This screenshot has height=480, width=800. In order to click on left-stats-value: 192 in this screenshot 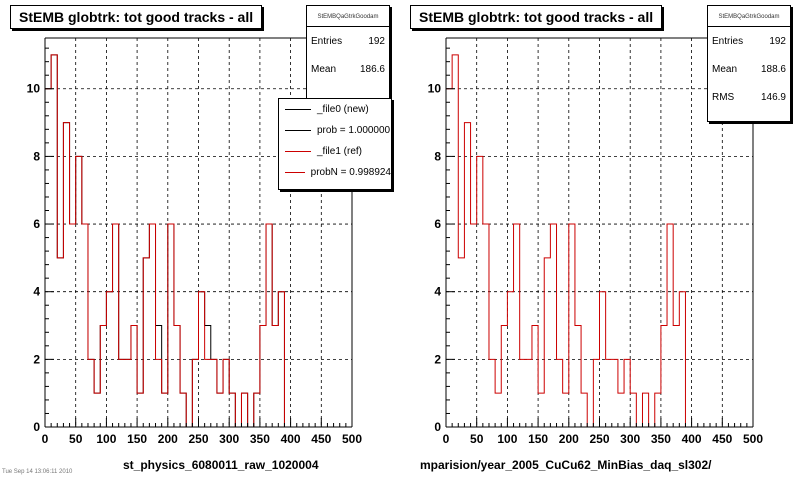, I will do `click(376, 41)`.